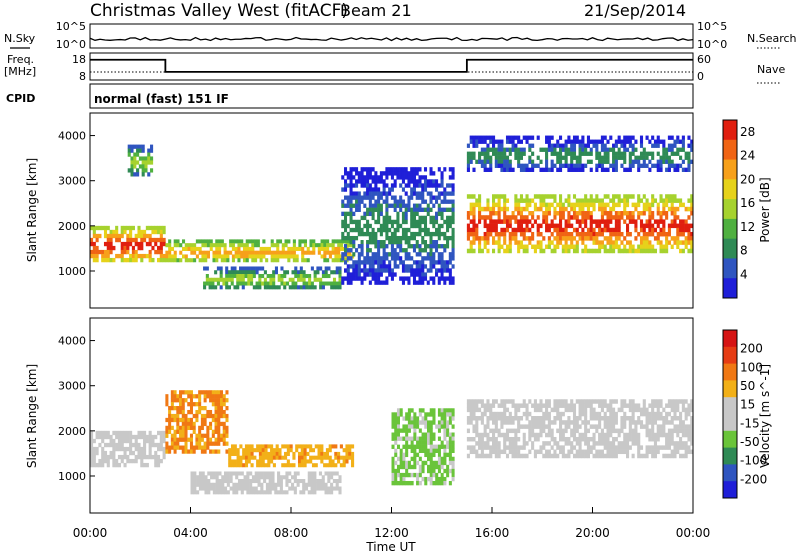  I want to click on velocity-cell-1930, so click(453, 418).